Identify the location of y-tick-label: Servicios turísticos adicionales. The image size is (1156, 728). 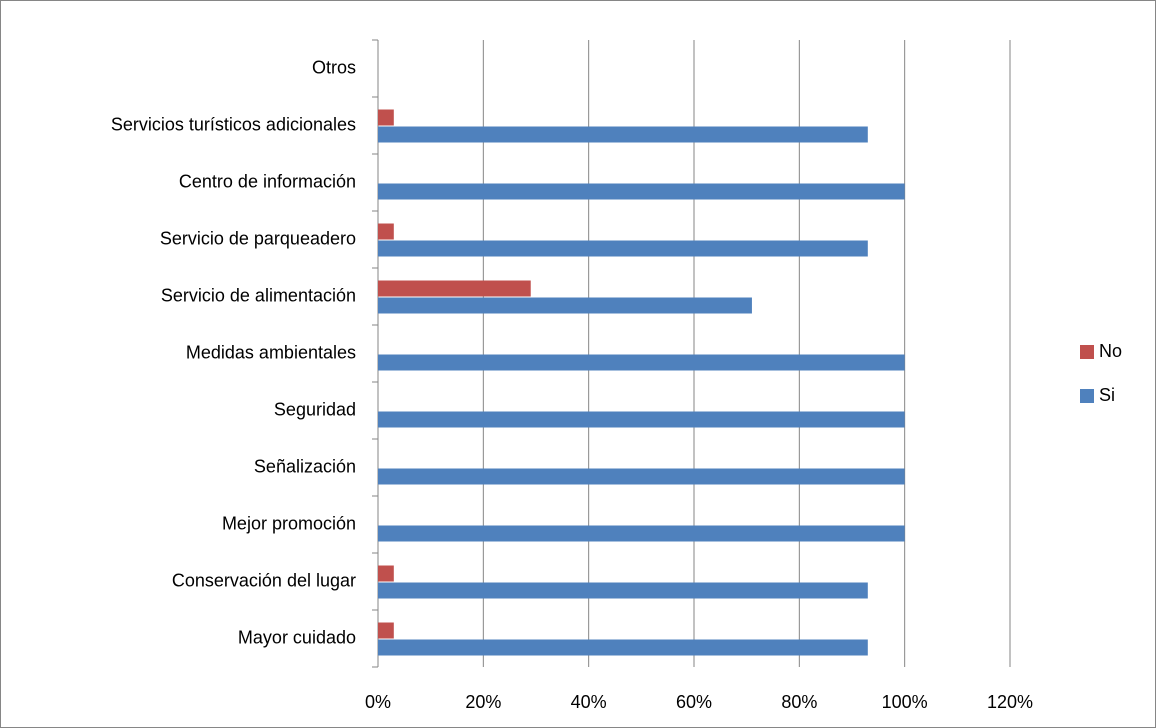
(233, 124).